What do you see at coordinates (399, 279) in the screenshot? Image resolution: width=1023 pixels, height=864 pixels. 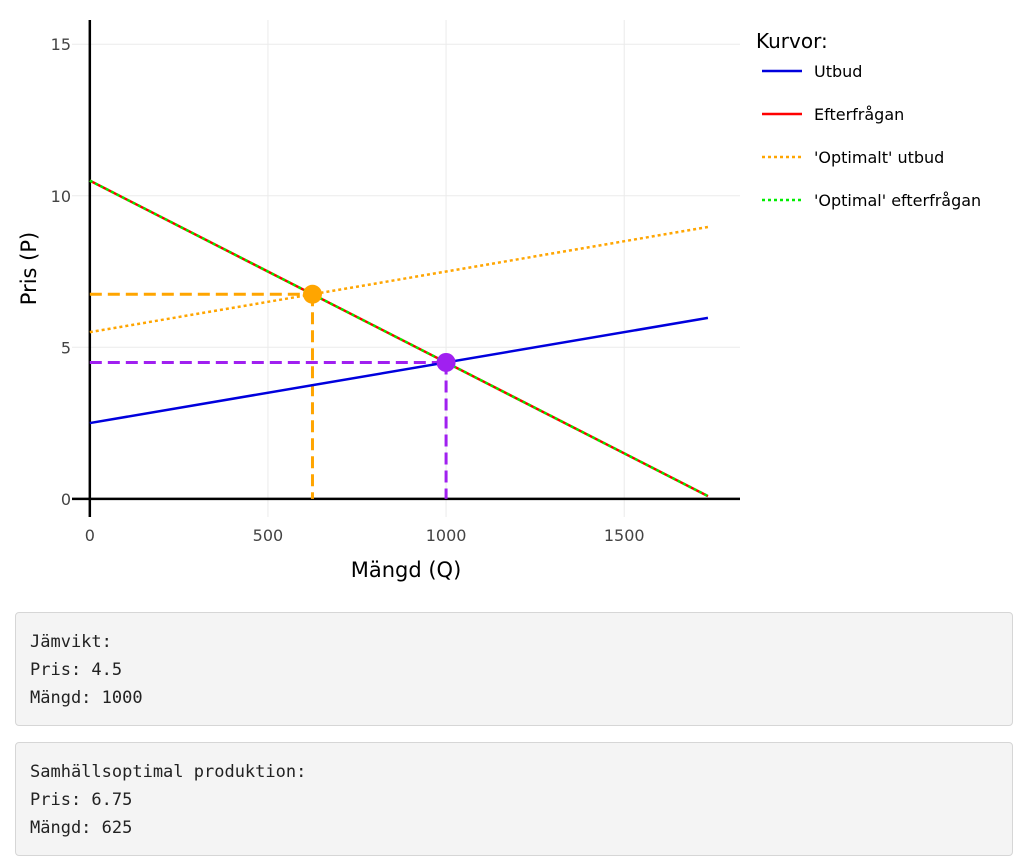 I see `optimal-supply-line` at bounding box center [399, 279].